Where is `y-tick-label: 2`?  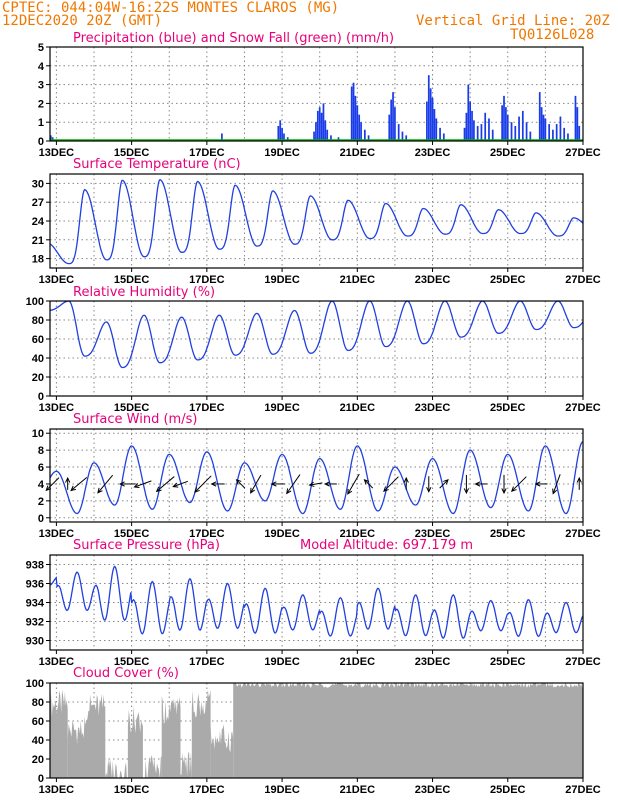
y-tick-label: 2 is located at coordinates (41, 104).